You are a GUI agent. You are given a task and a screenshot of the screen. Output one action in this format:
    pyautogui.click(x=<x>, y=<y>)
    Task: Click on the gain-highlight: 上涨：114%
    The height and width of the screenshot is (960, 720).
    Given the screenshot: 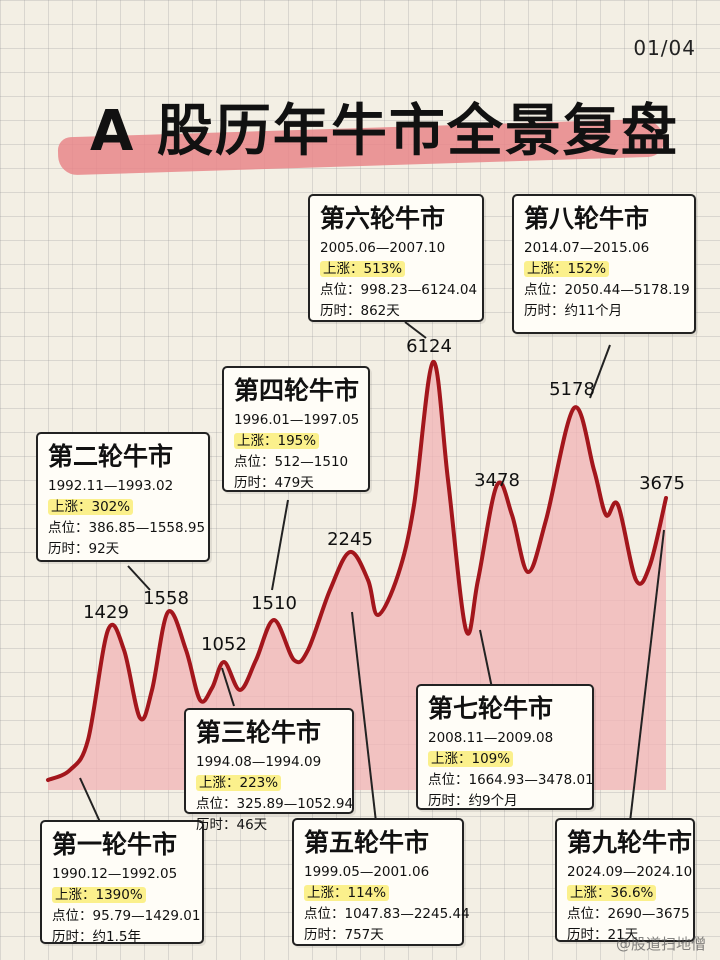 What is the action you would take?
    pyautogui.click(x=347, y=893)
    